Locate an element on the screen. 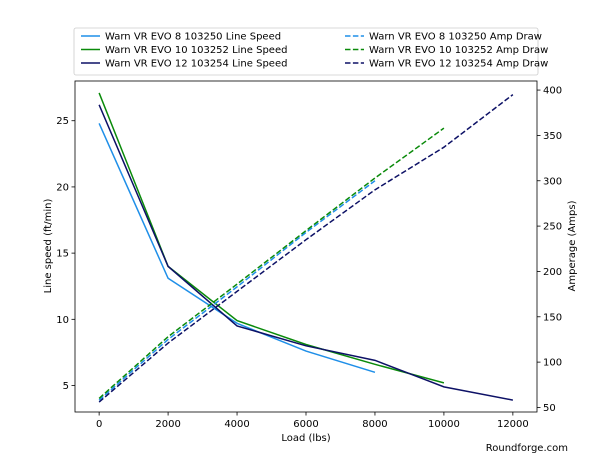 Image resolution: width=600 pixels, height=466 pixels. y-left-tick-label-3: 20 is located at coordinates (62, 187).